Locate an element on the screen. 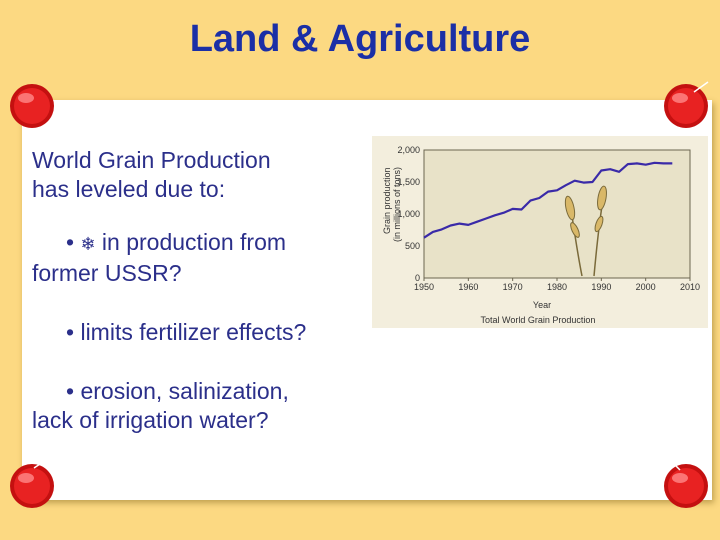 The image size is (720, 540). bullet-text-cont: former USSR? is located at coordinates (107, 273).